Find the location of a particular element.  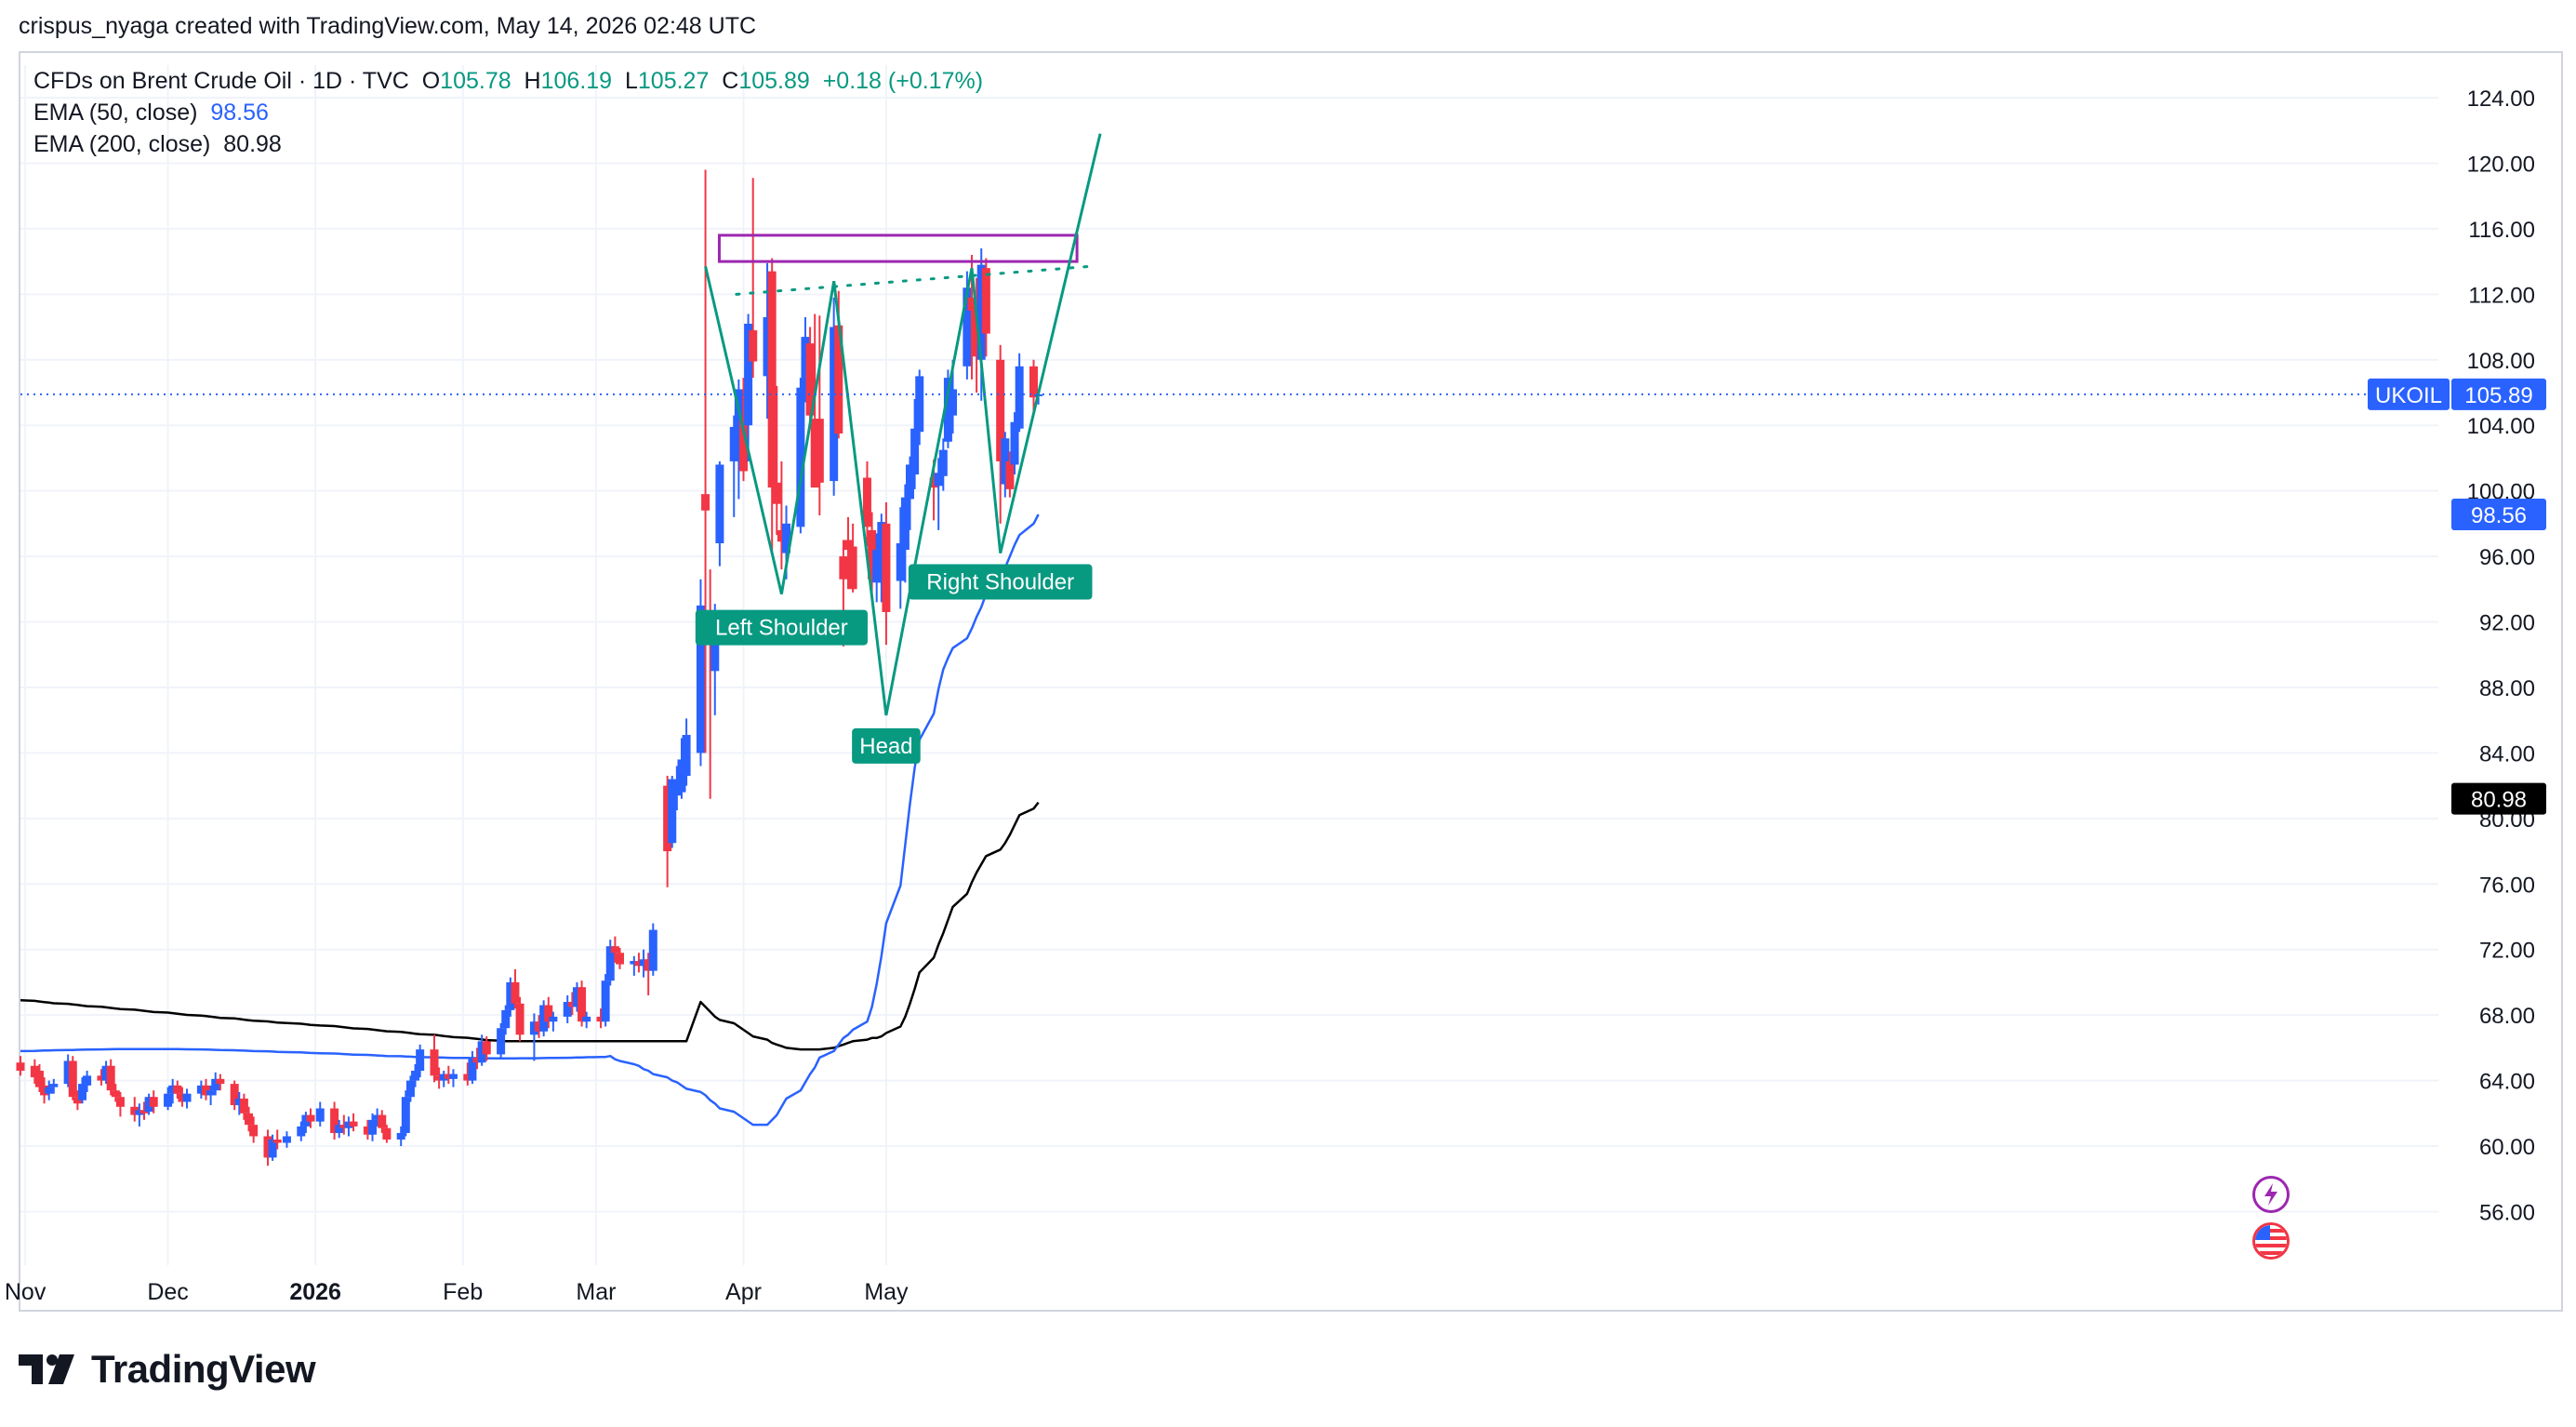

neckline is located at coordinates (913, 280).